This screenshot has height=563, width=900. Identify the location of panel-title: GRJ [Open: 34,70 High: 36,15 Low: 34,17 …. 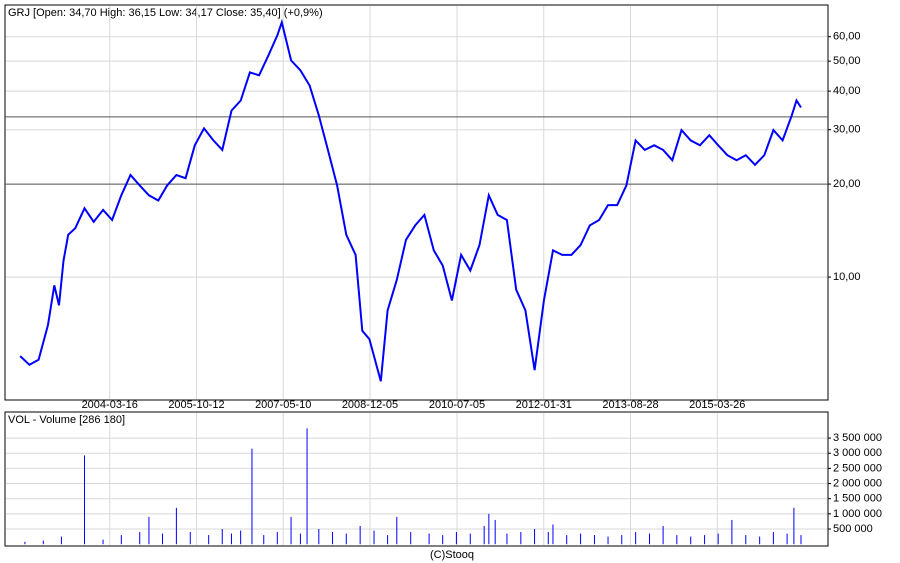
(165, 13).